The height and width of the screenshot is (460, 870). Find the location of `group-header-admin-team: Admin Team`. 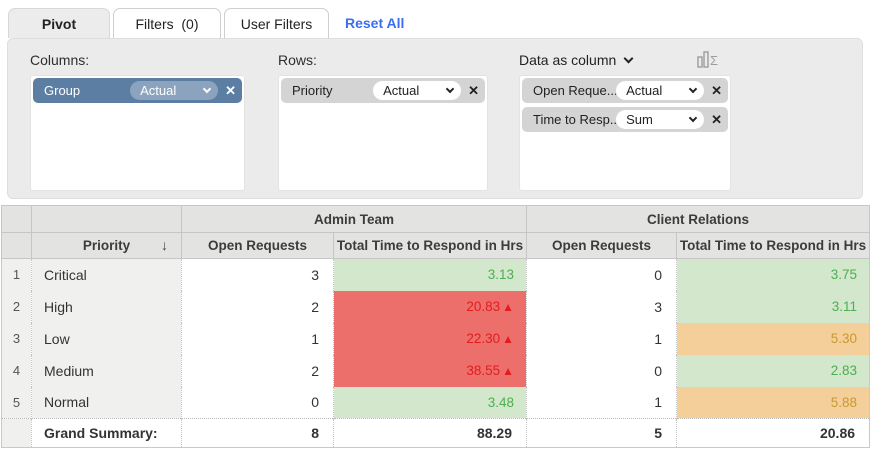

group-header-admin-team: Admin Team is located at coordinates (354, 219).